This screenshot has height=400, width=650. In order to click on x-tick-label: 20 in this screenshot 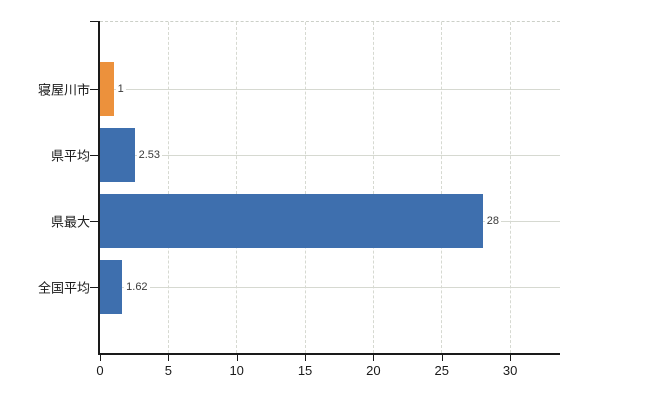, I will do `click(373, 370)`.